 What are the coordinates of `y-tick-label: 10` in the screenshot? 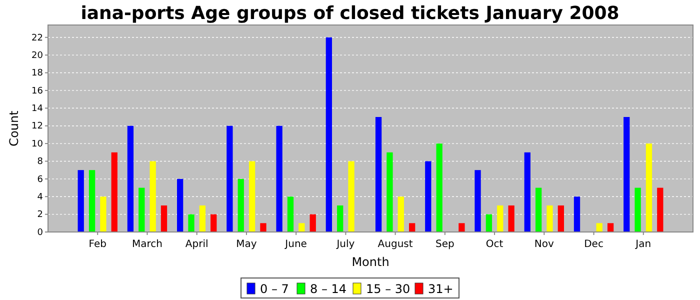 It's located at (38, 144).